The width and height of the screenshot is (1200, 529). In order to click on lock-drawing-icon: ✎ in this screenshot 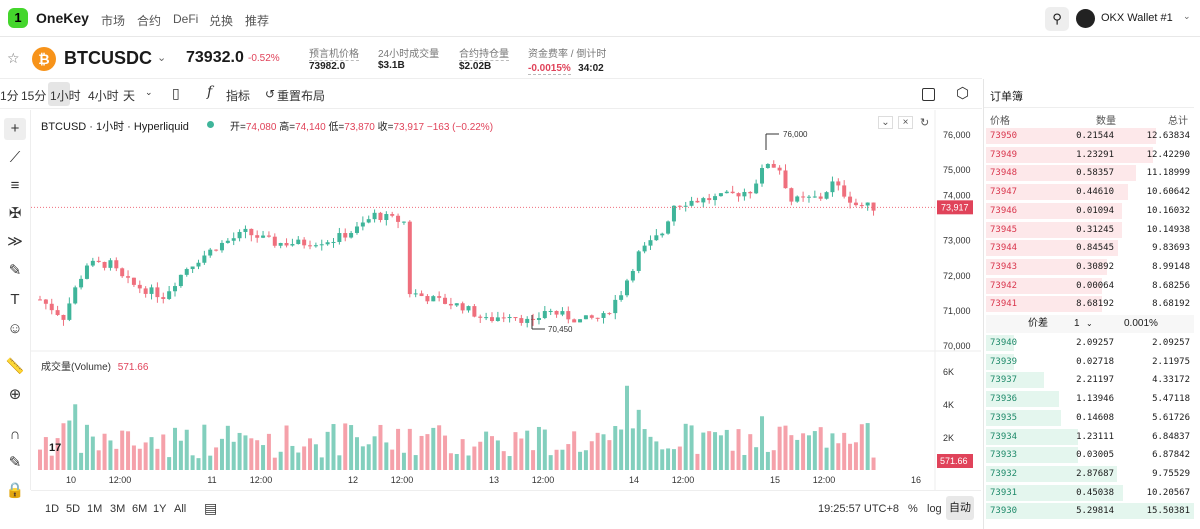, I will do `click(15, 462)`.